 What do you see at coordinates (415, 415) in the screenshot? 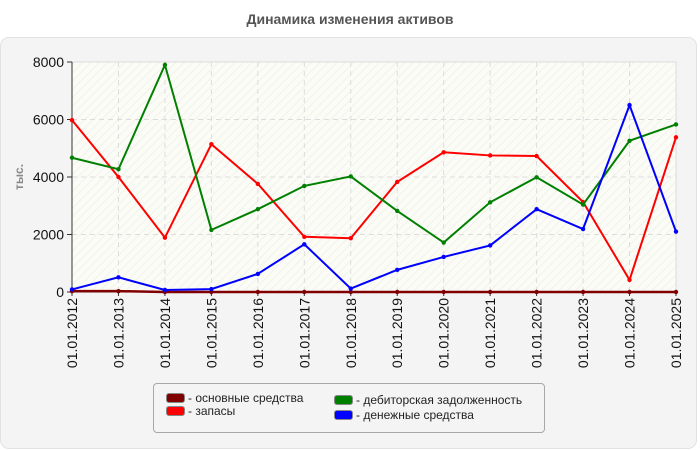
I see `legend-label: - денежные средства` at bounding box center [415, 415].